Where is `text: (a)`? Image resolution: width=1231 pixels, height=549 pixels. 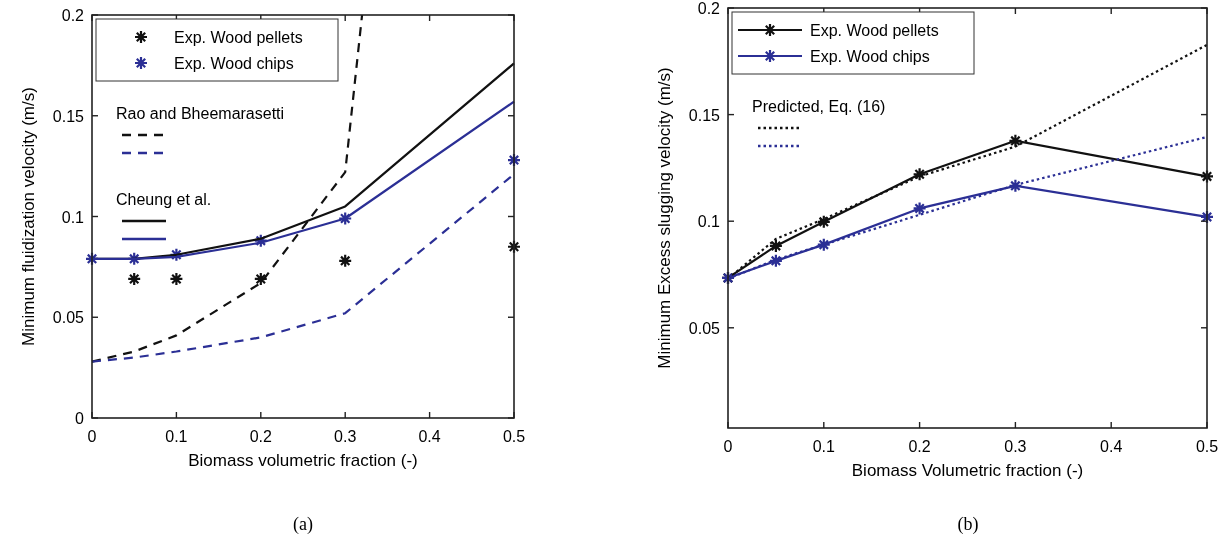 text: (a) is located at coordinates (303, 524).